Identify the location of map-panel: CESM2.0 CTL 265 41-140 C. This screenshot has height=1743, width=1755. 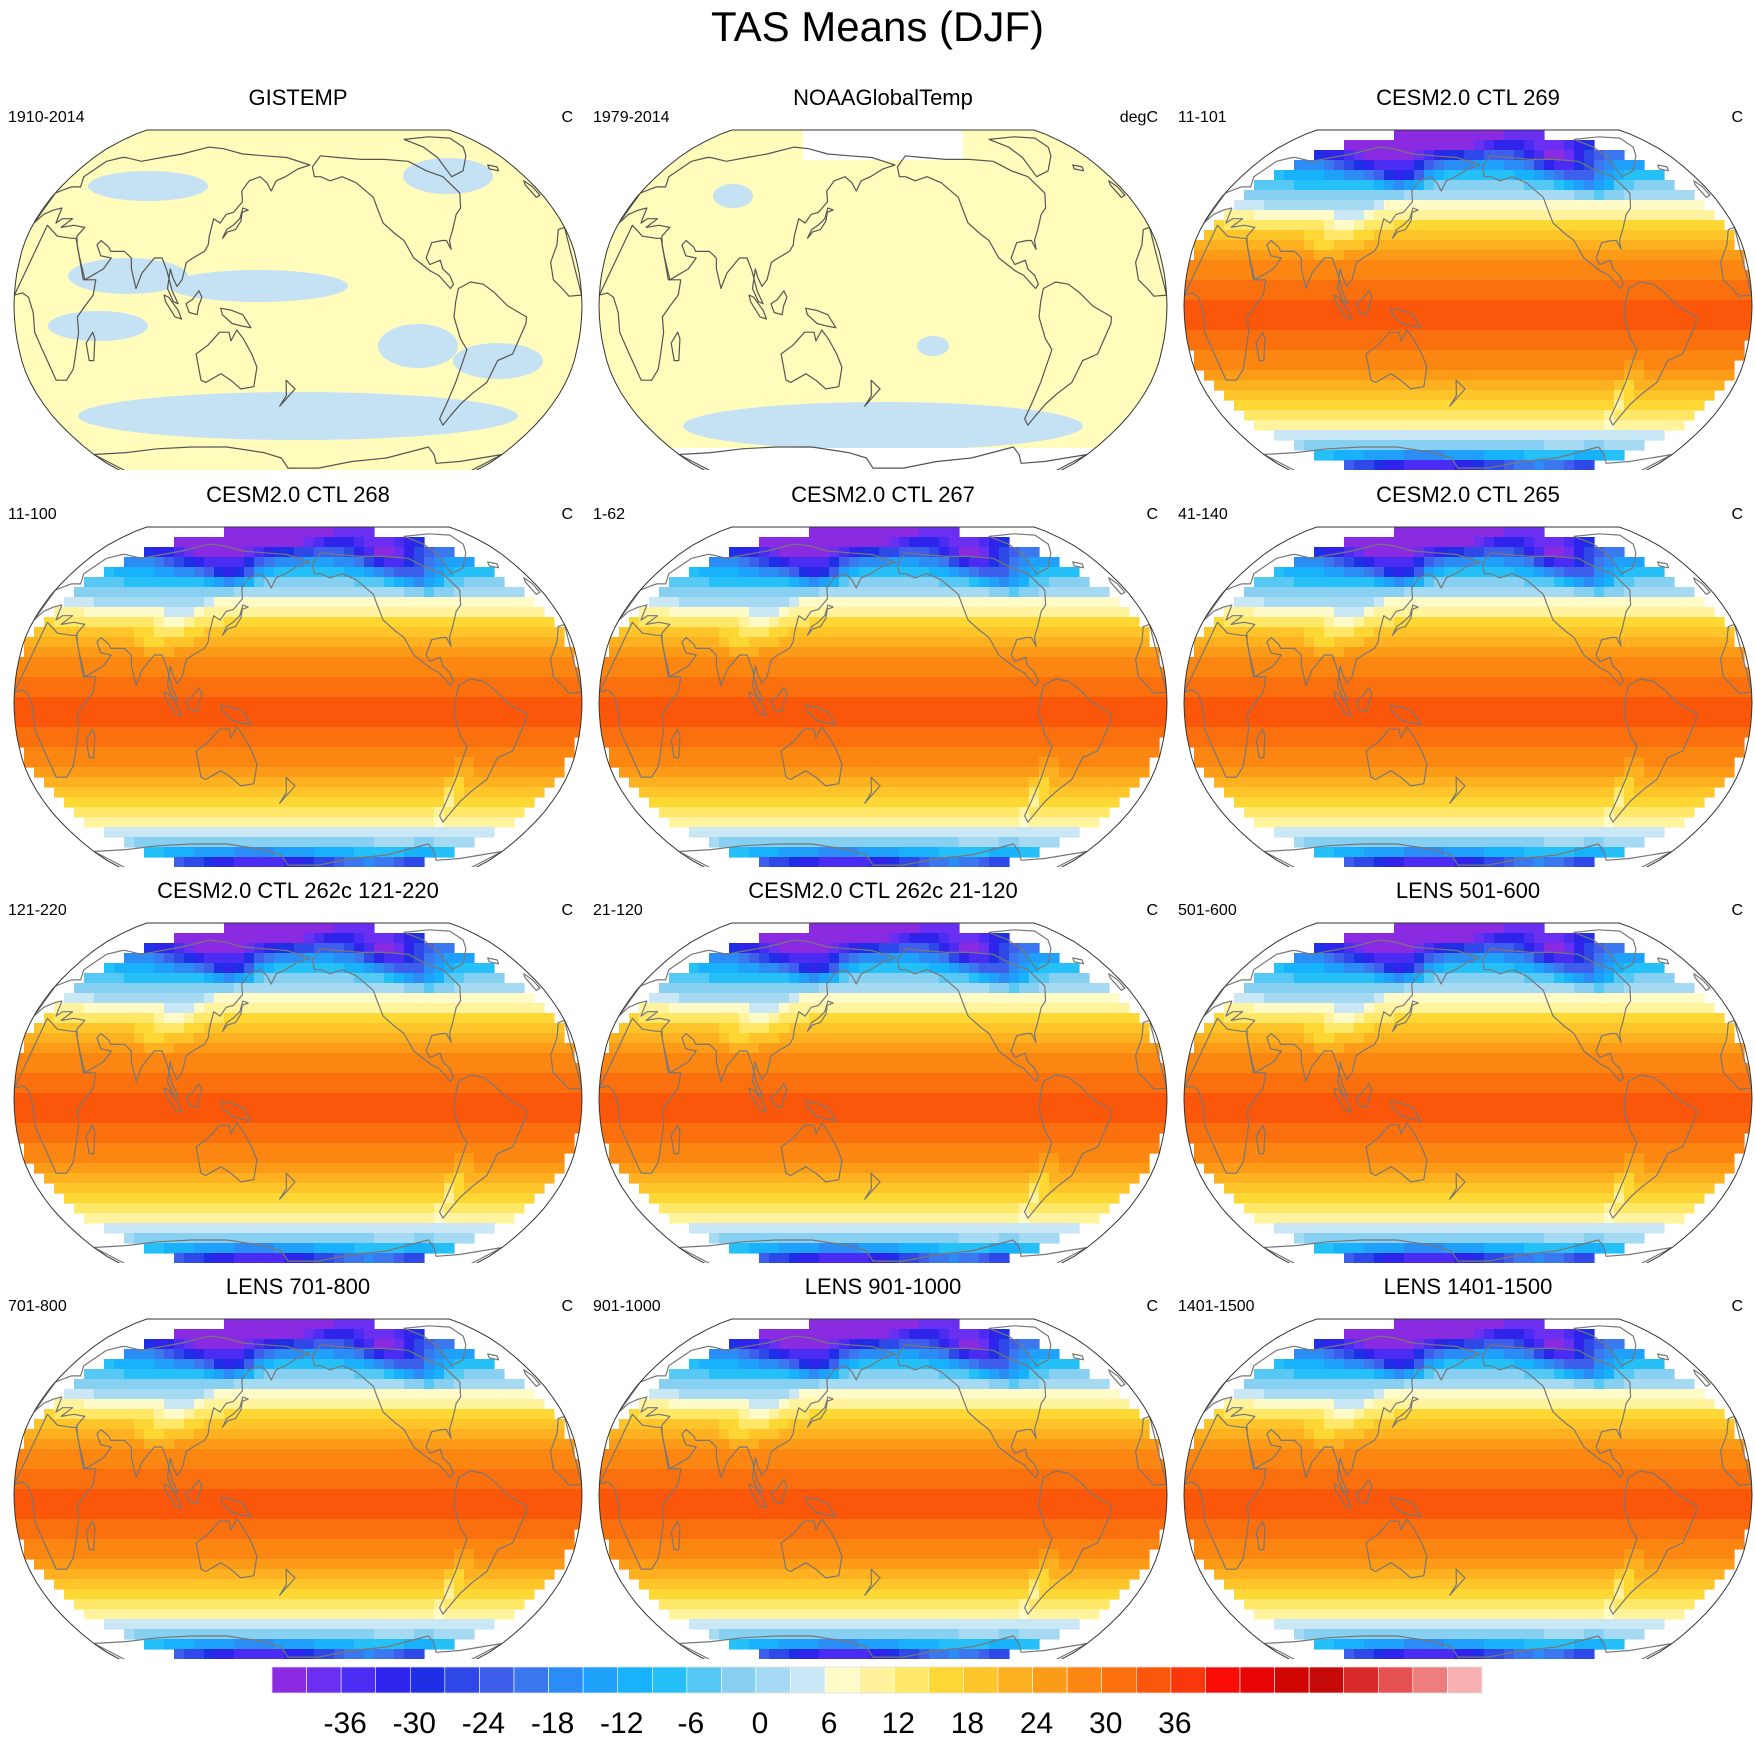
(1466, 674).